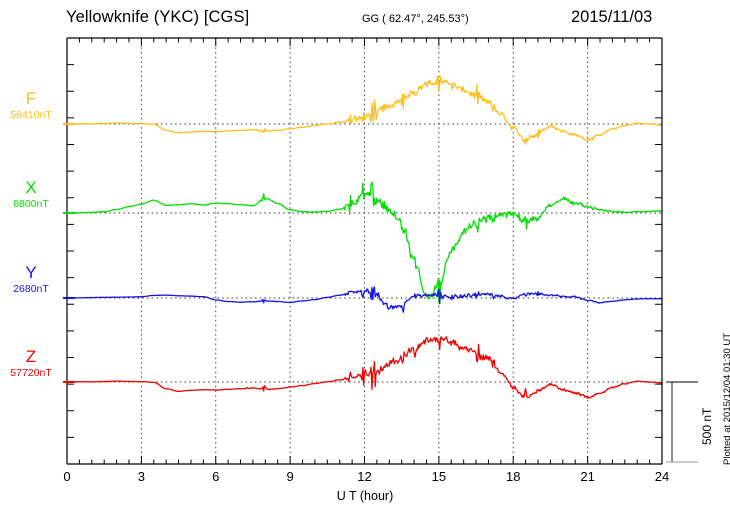 This screenshot has width=730, height=520. What do you see at coordinates (726, 398) in the screenshot?
I see `plotted-at-timestamp: Plotted at 2015/12/04 01:30 UT` at bounding box center [726, 398].